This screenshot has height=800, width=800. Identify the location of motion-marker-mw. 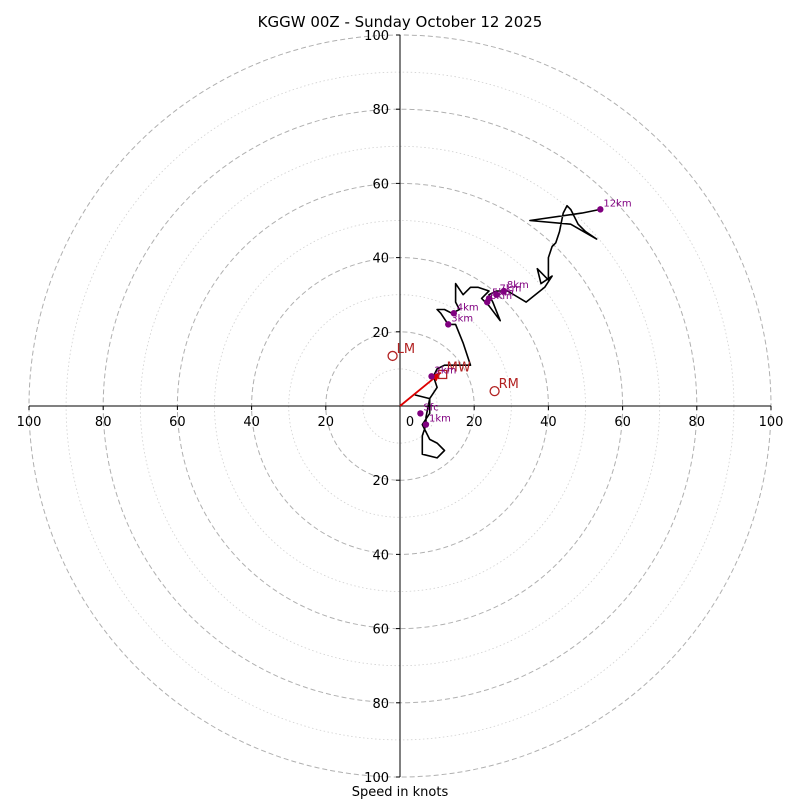
(443, 374).